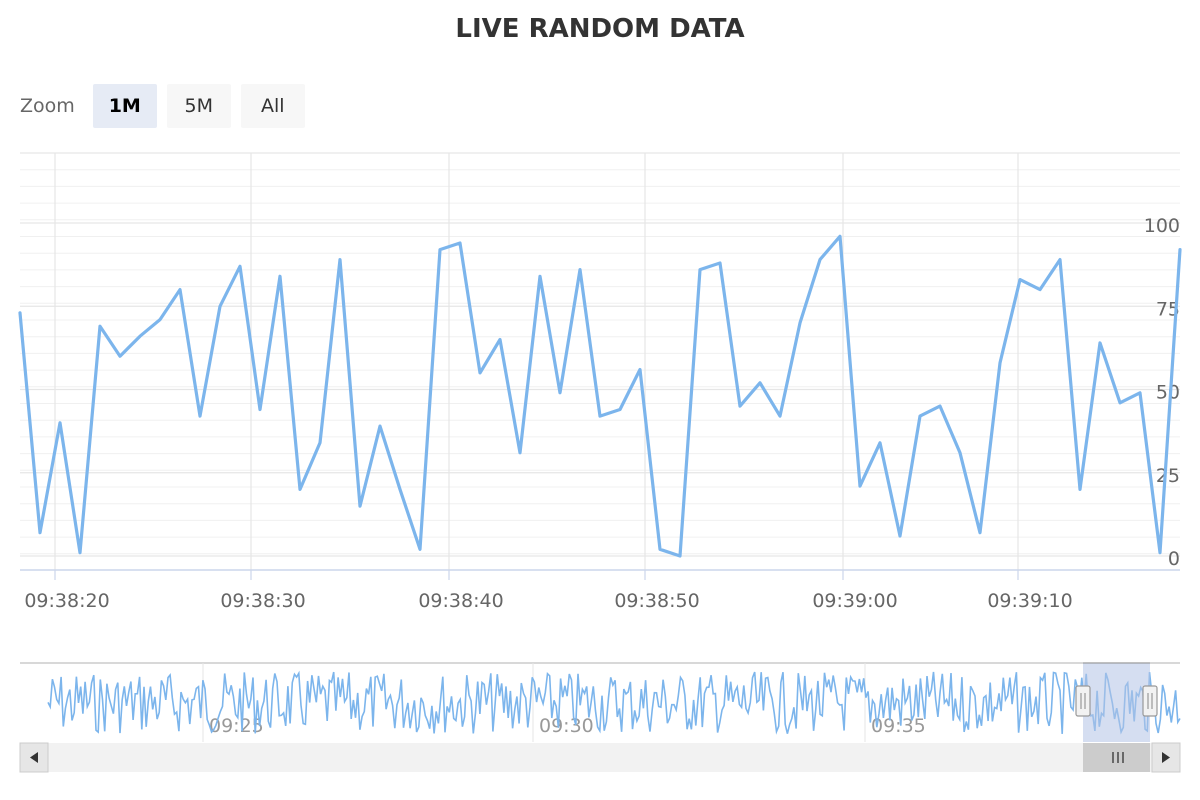 This screenshot has height=800, width=1200. I want to click on x-tick-label: 09:38:40, so click(460, 601).